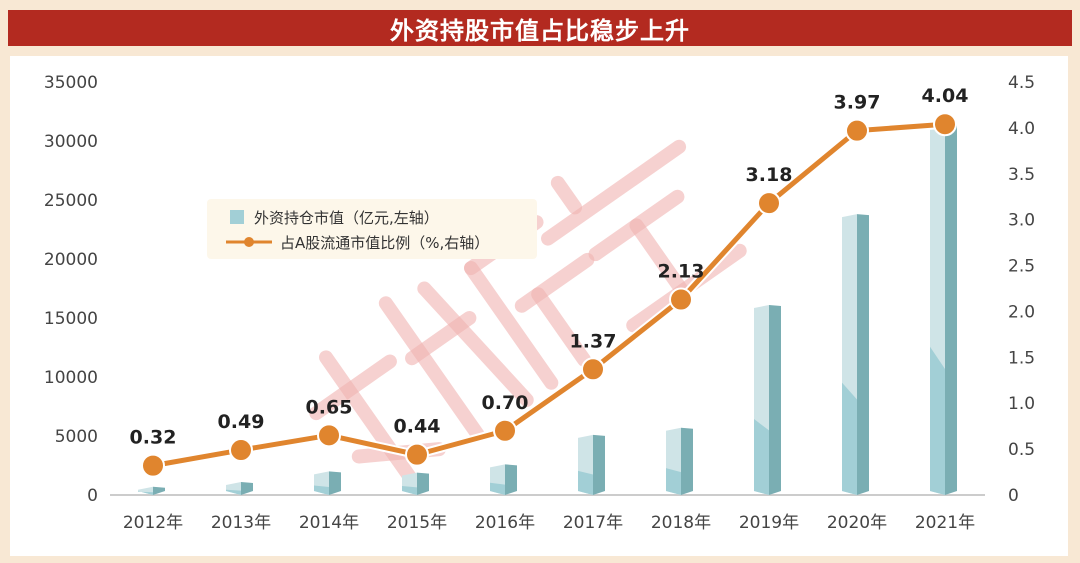 The width and height of the screenshot is (1080, 563). Describe the element at coordinates (769, 523) in the screenshot. I see `x-axis-tick: 2019年` at that location.